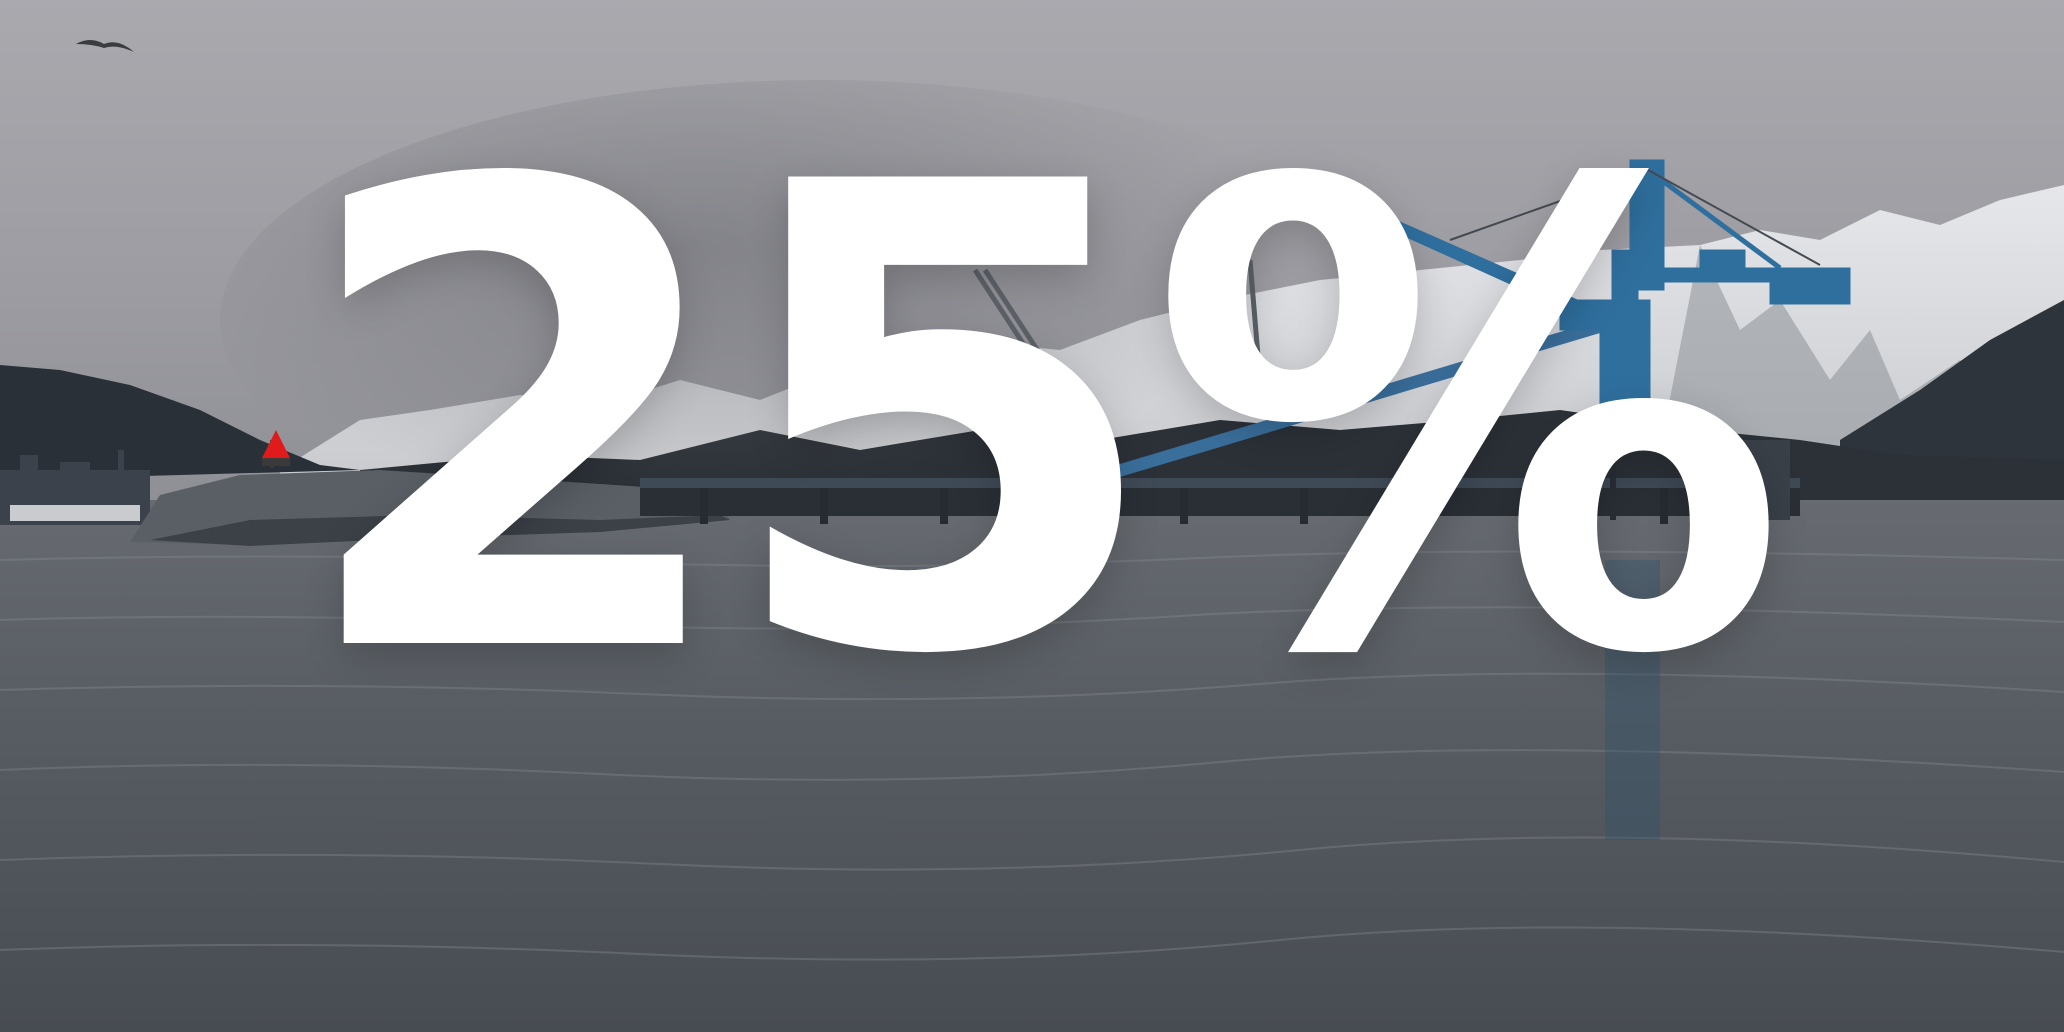 This screenshot has height=1032, width=2064. I want to click on boat, so click(75, 513).